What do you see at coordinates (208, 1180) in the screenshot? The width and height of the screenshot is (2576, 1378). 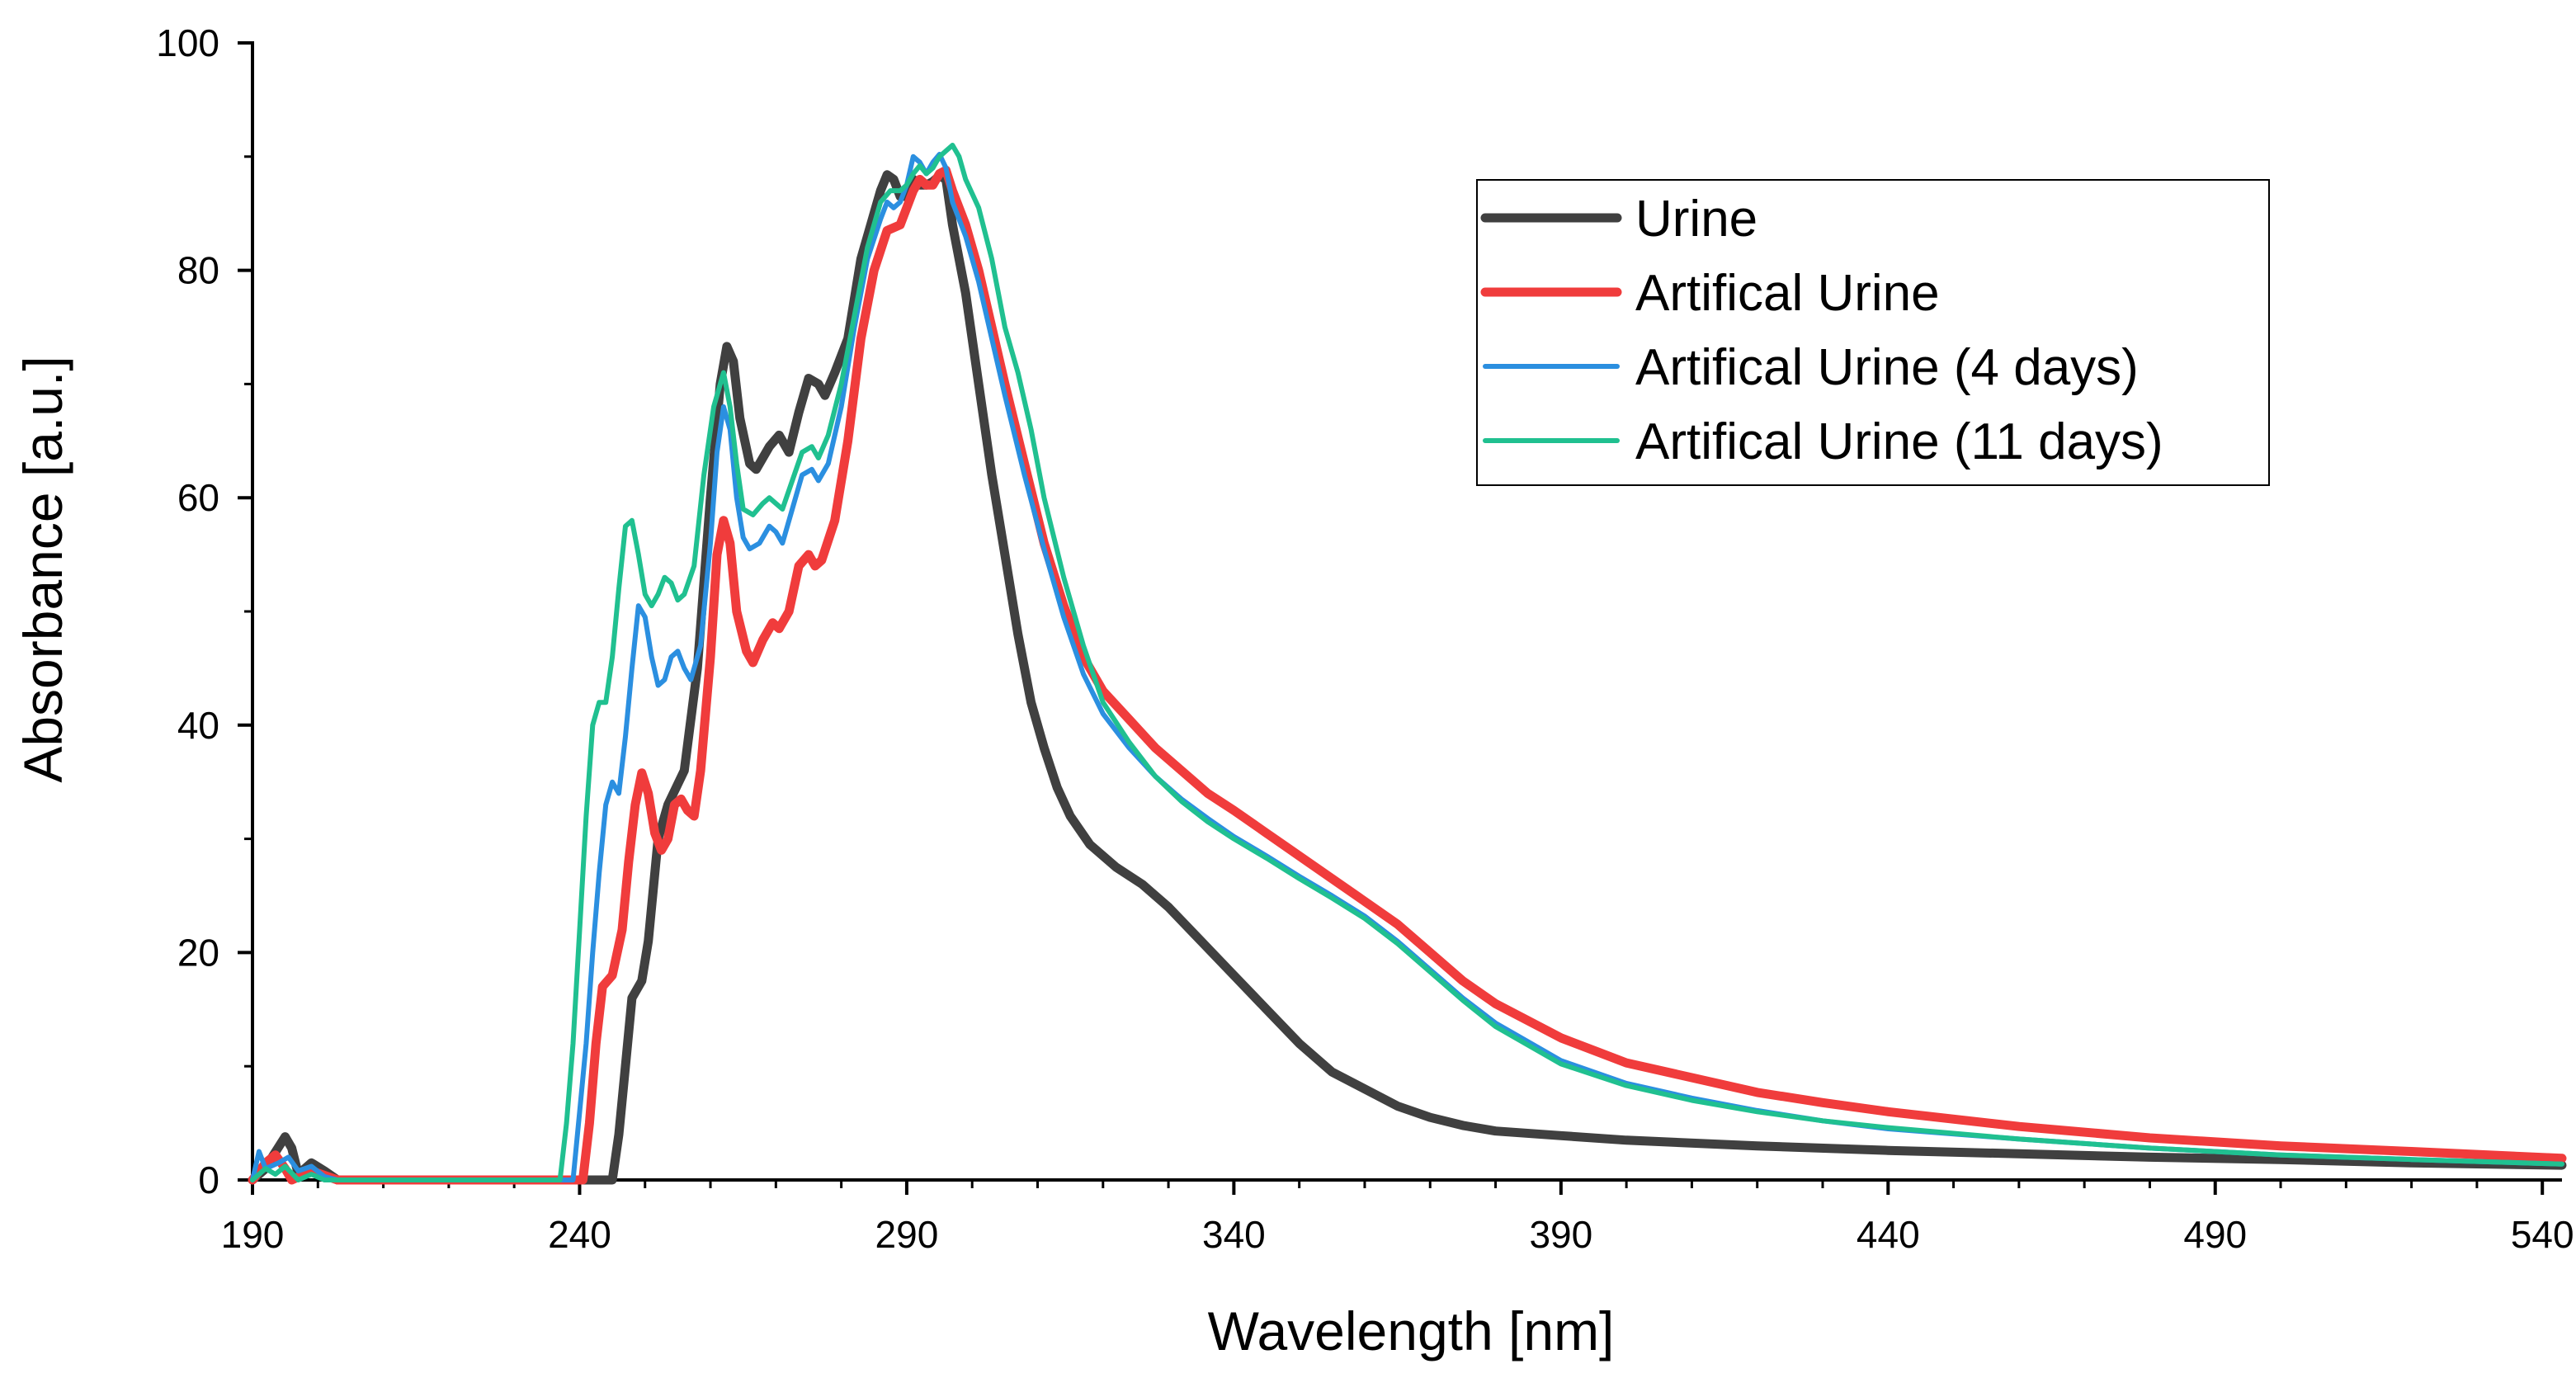 I see `y-tick-label: 0` at bounding box center [208, 1180].